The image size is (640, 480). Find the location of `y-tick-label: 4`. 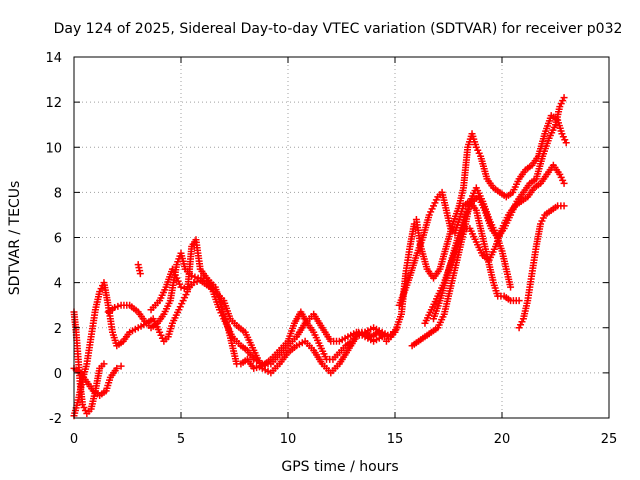

y-tick-label: 4 is located at coordinates (58, 284).